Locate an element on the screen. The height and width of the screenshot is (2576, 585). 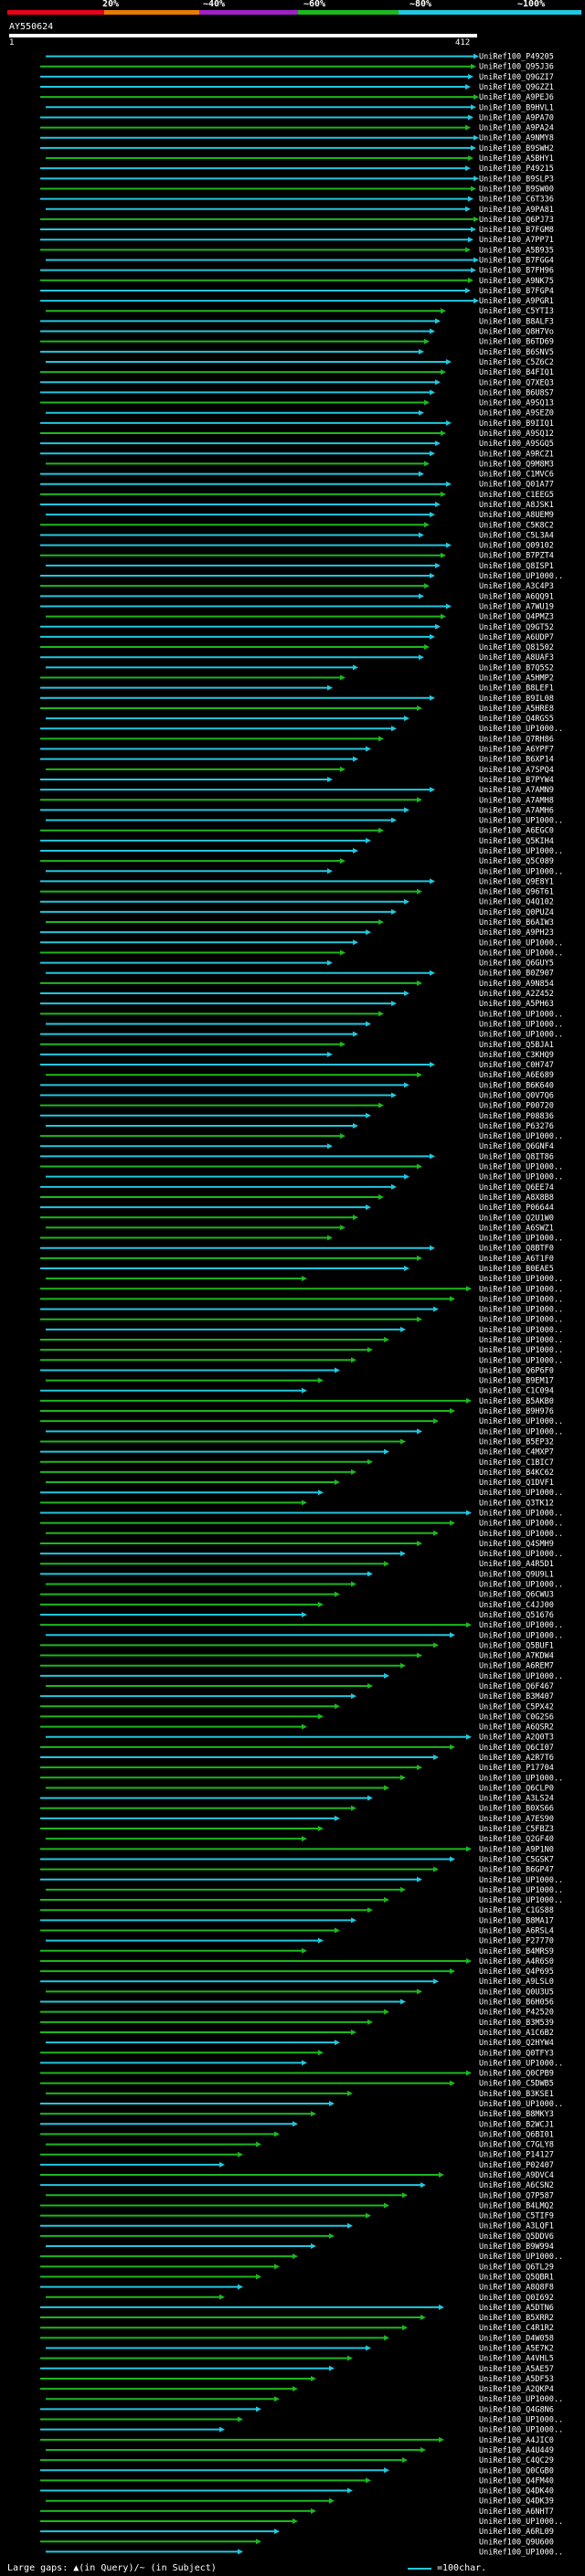
hit-row: UniRef100_Q6PJ73 is located at coordinates (297, 220).